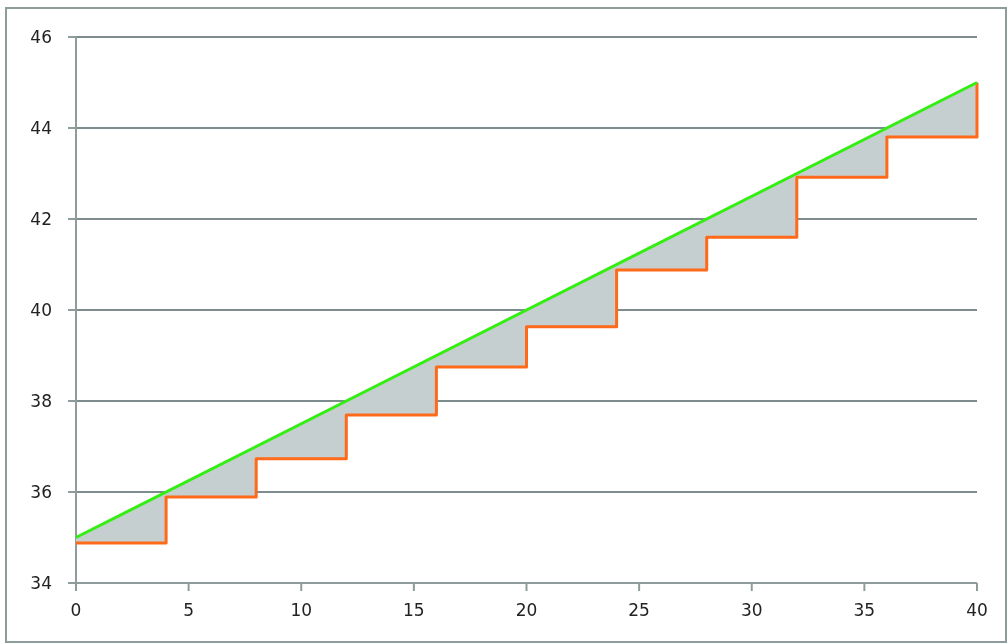  I want to click on y-tick-label: 34, so click(41, 582).